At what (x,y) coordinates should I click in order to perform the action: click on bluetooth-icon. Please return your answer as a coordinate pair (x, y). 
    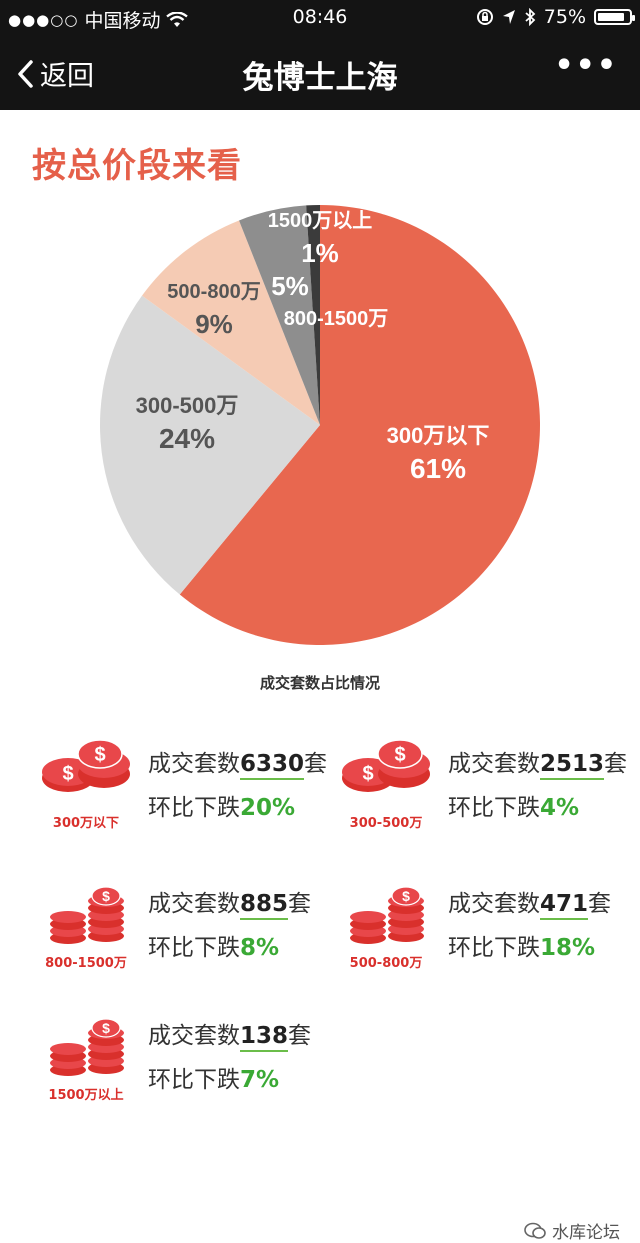
    Looking at the image, I should click on (530, 17).